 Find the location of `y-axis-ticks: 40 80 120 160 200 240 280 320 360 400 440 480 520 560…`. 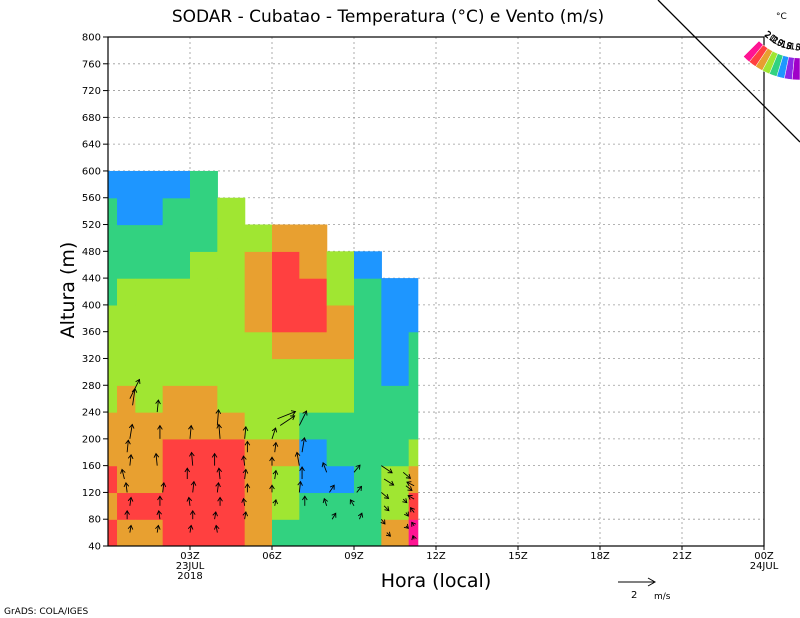

y-axis-ticks: 40 80 120 160 200 240 280 320 360 400 440 480 520 560… is located at coordinates (95, 293).